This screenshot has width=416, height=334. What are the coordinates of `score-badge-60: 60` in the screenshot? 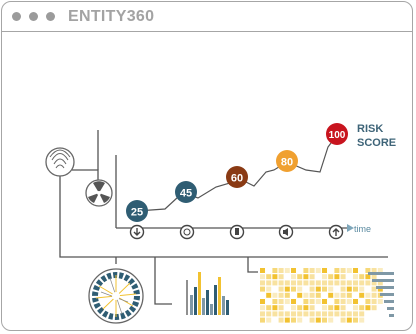 It's located at (237, 177).